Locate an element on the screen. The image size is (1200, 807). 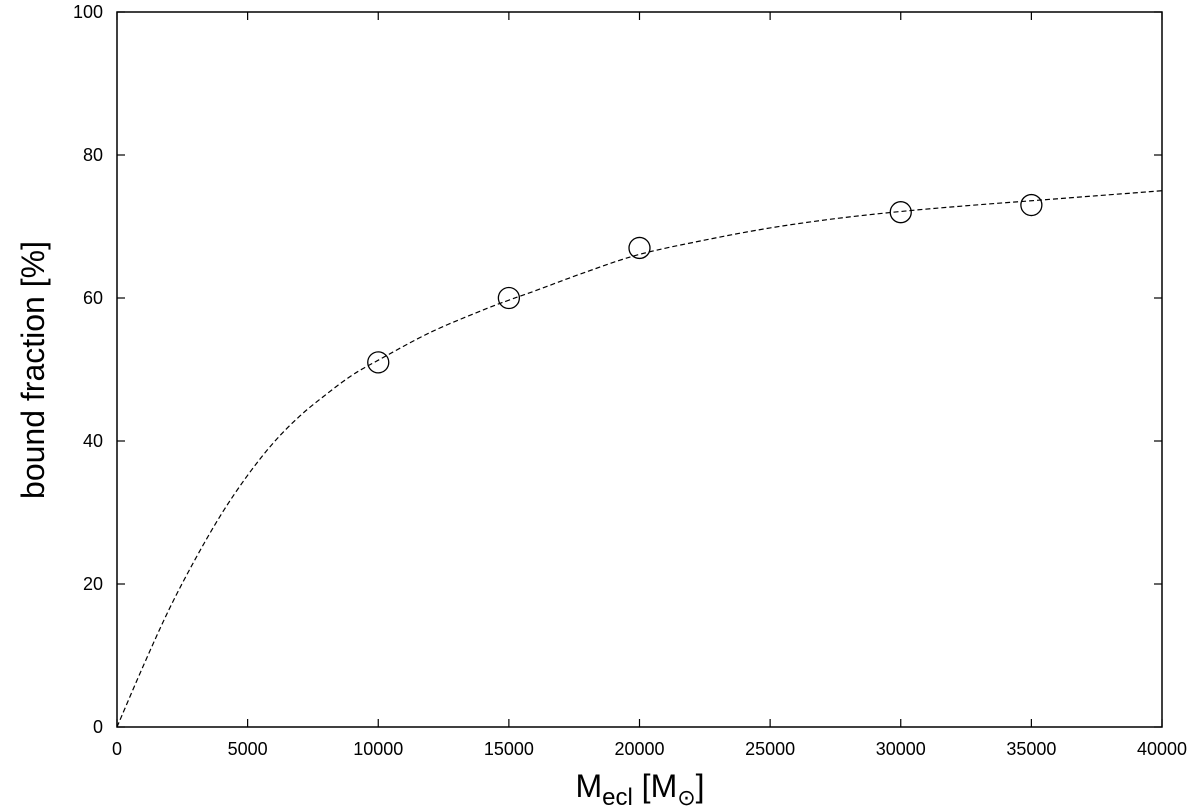
y-tick-label: 40 is located at coordinates (93, 441).